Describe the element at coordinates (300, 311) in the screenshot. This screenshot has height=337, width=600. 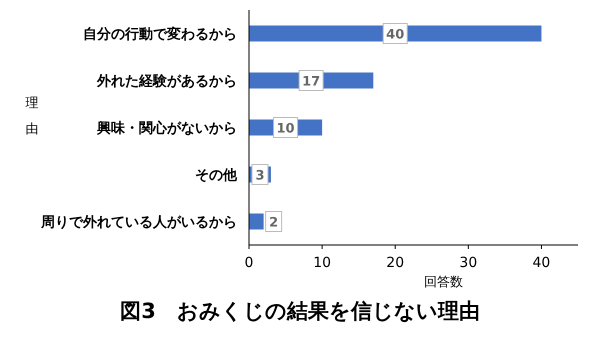
I see `text: 図3 おみくじの結果を信じない理由` at that location.